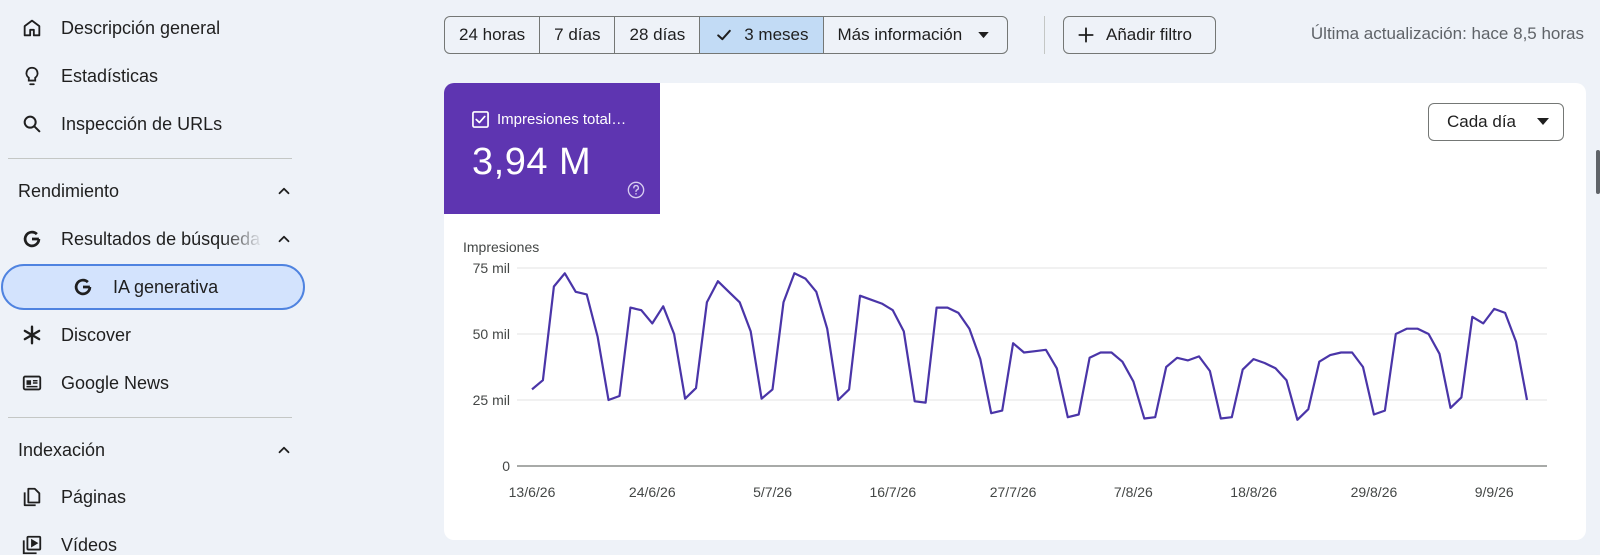 The image size is (1600, 555). I want to click on pages-icon, so click(32, 497).